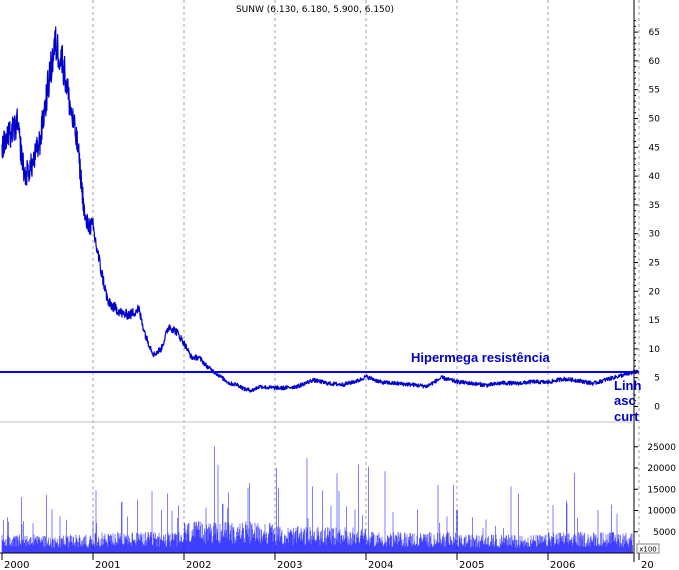 The height and width of the screenshot is (570, 679). Describe the element at coordinates (380, 565) in the screenshot. I see `x-tick-label: 2004` at that location.